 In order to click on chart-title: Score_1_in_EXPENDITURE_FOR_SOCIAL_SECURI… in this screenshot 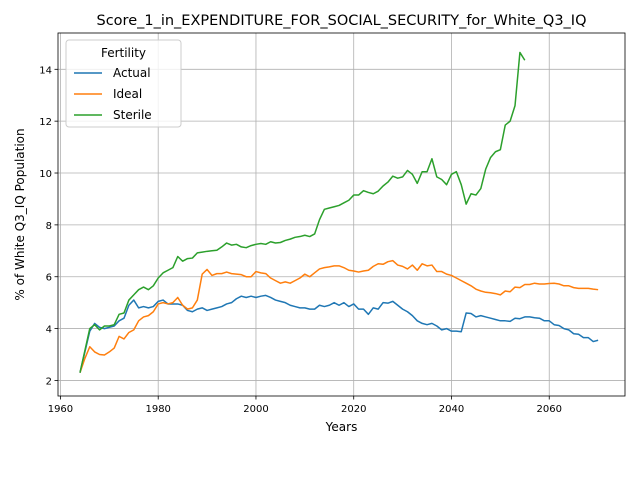, I will do `click(342, 21)`.